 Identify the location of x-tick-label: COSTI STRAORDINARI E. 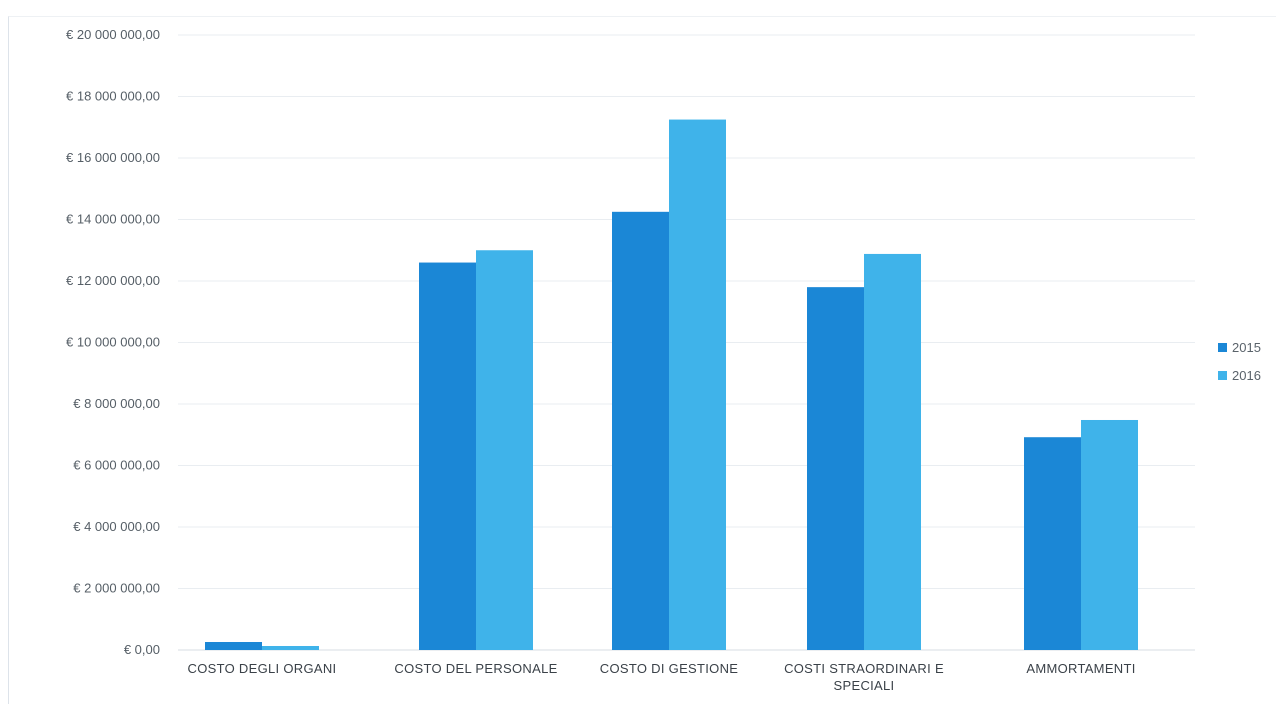
(864, 668).